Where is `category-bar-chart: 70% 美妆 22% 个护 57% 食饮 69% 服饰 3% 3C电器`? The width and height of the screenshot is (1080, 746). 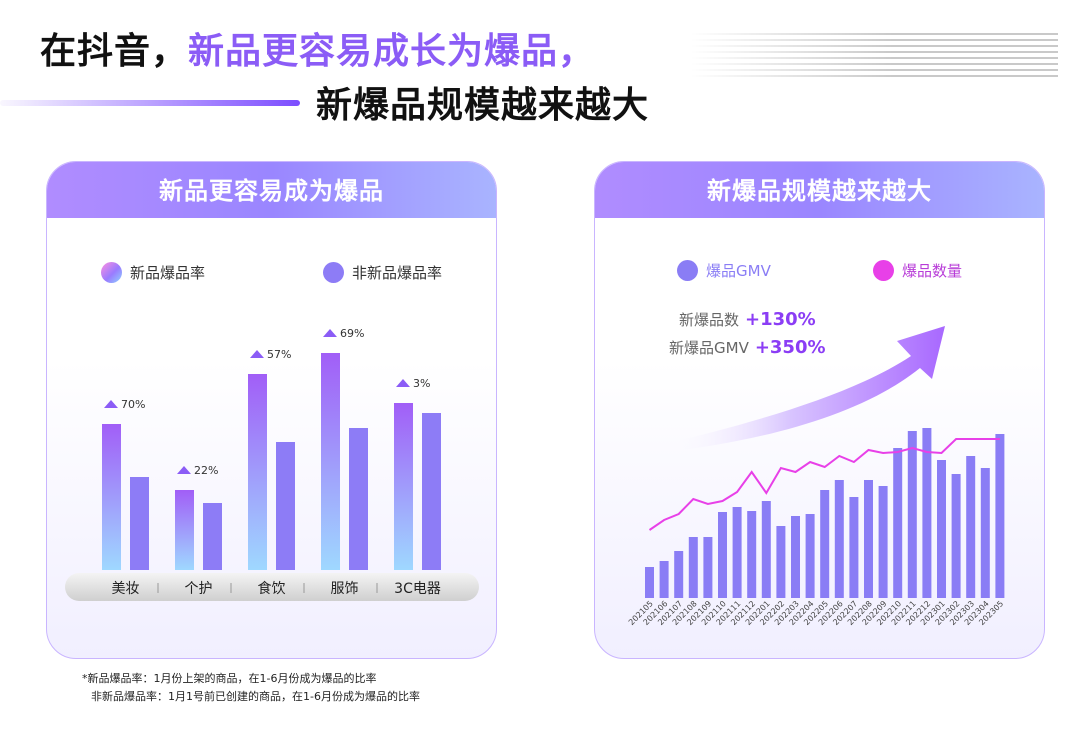
category-bar-chart: 70% 美妆 22% 个护 57% 食饮 69% 服饰 3% 3C电器 is located at coordinates (272, 464).